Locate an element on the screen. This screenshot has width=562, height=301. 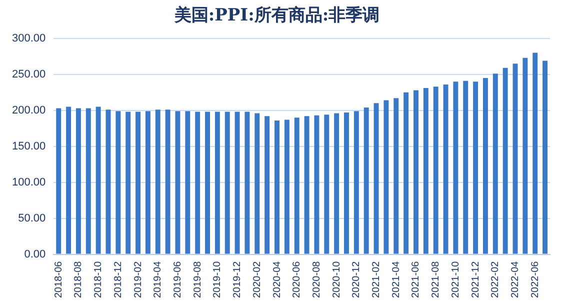
x-tick-label: 2021-12 is located at coordinates (476, 279).